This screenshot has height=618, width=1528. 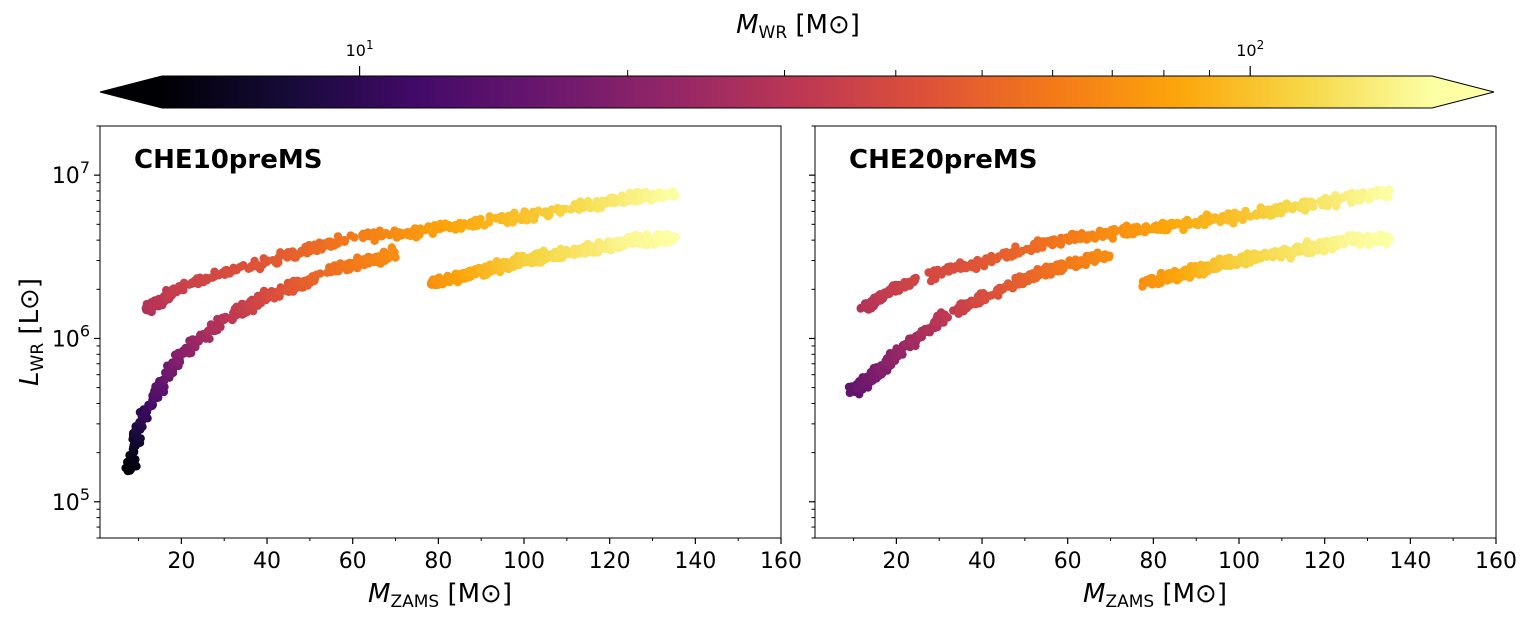 What do you see at coordinates (1463, 92) in the screenshot?
I see `colorbar-extend-high` at bounding box center [1463, 92].